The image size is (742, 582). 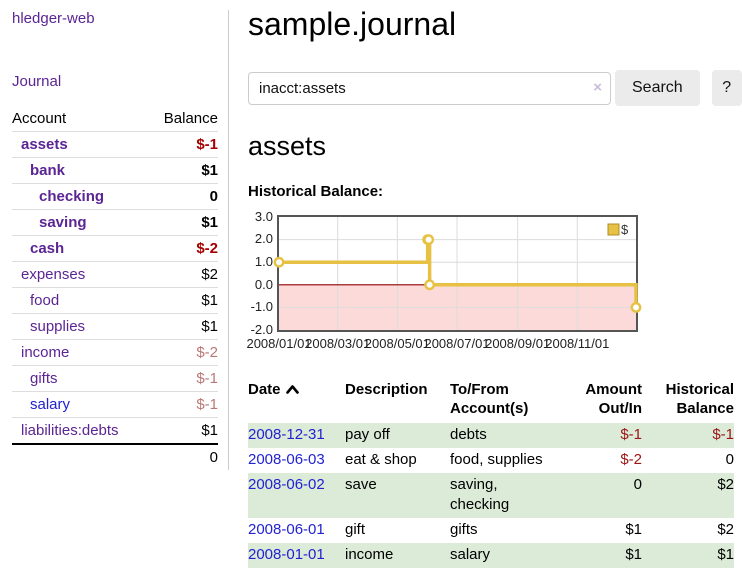 What do you see at coordinates (518, 343) in the screenshot?
I see `x-axis-tick-label: 2008/09/01` at bounding box center [518, 343].